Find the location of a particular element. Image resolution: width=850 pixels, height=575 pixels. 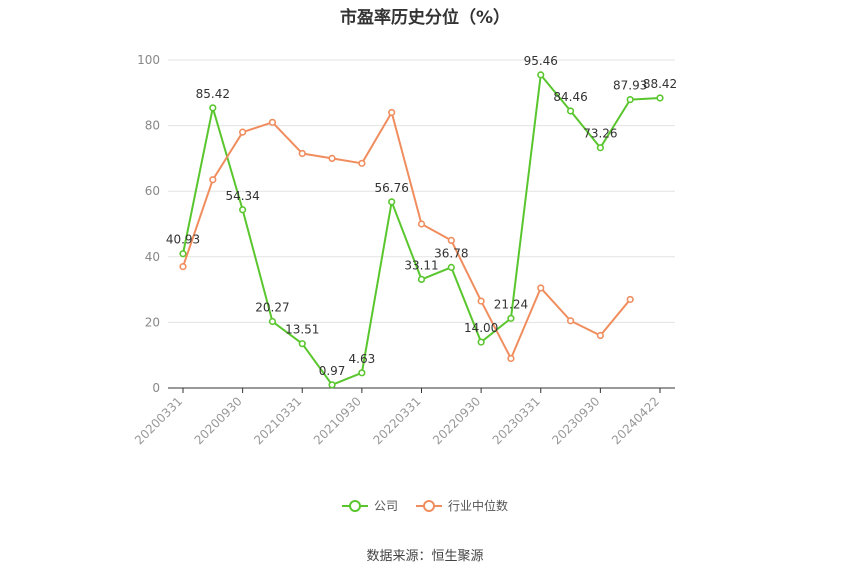

x-tick-label: 20210930 is located at coordinates (337, 420).